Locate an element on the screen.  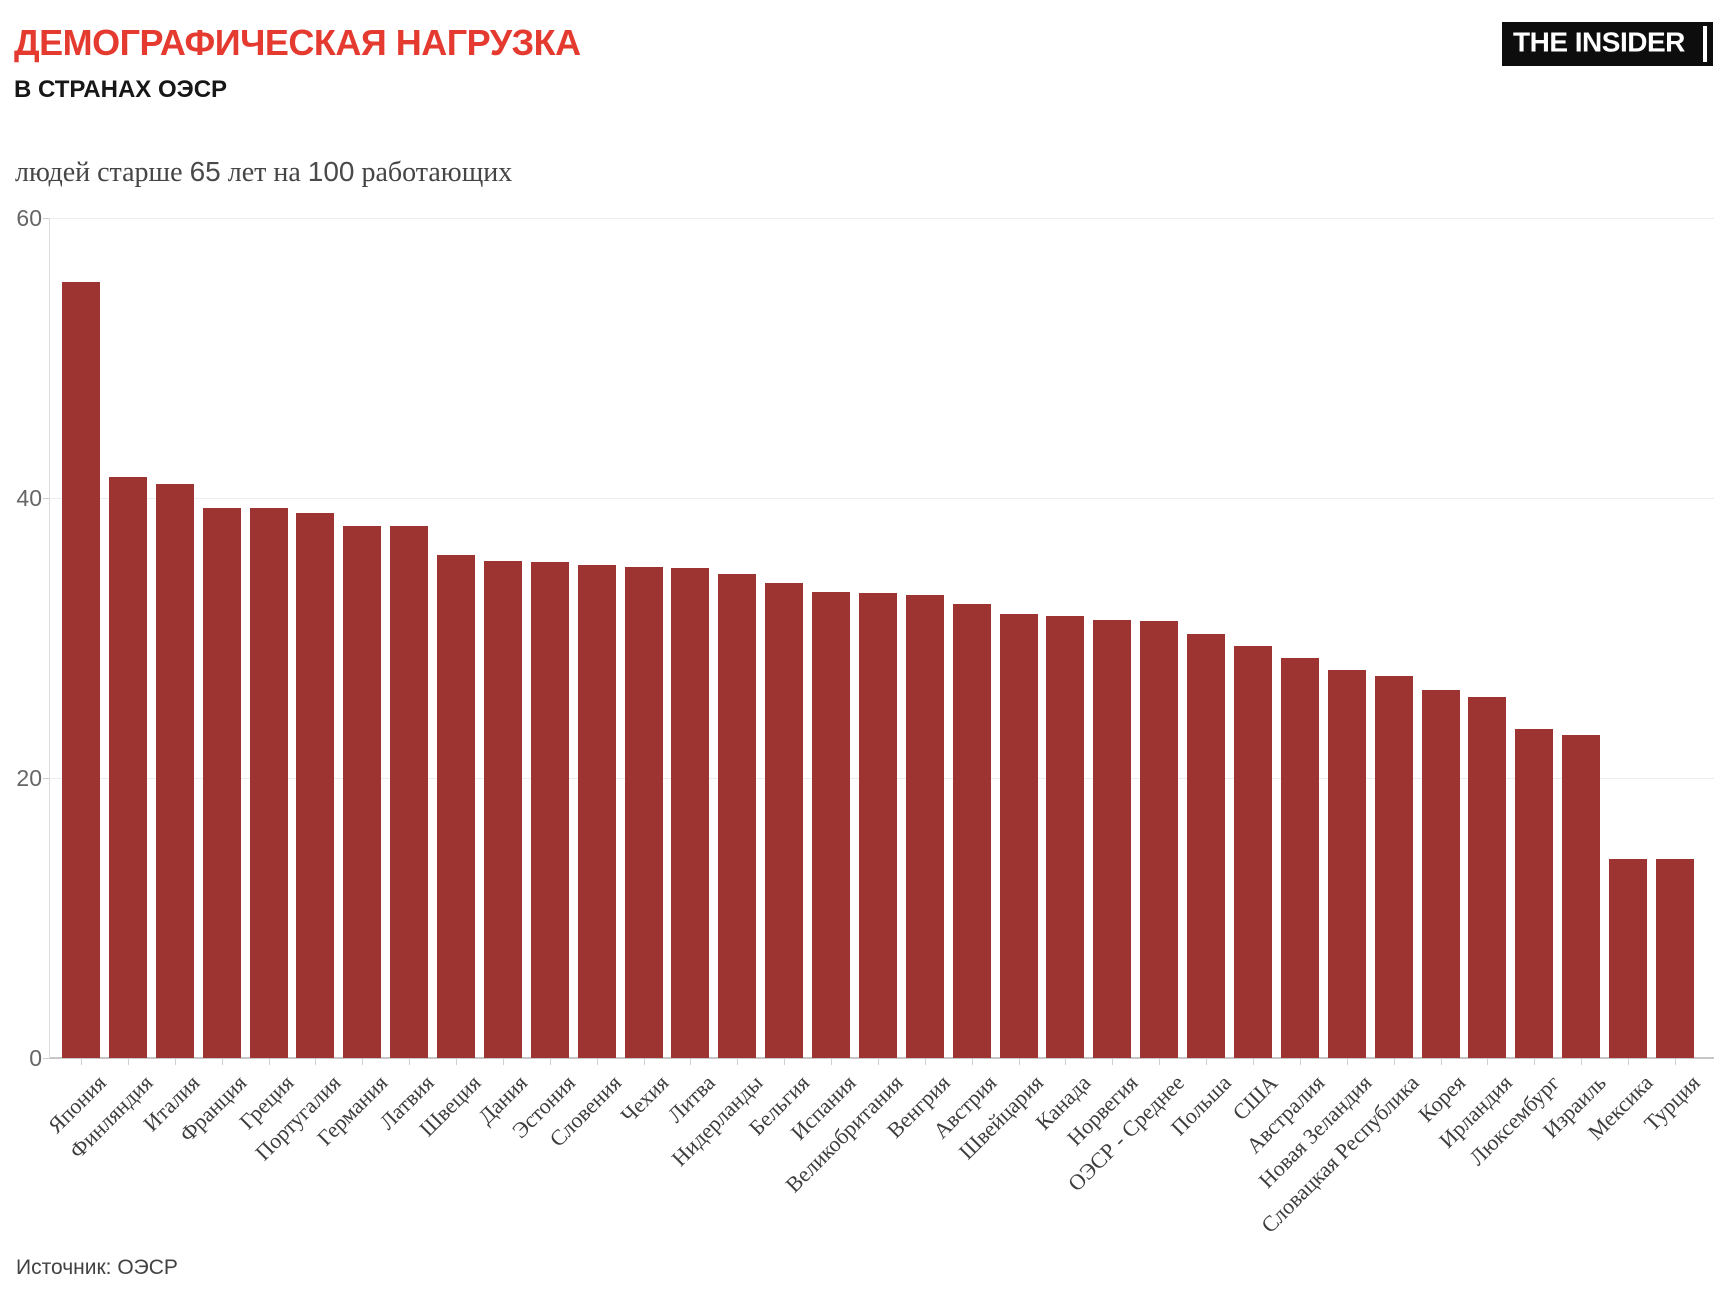
y-tick-label-0: 0 is located at coordinates (35, 1058).